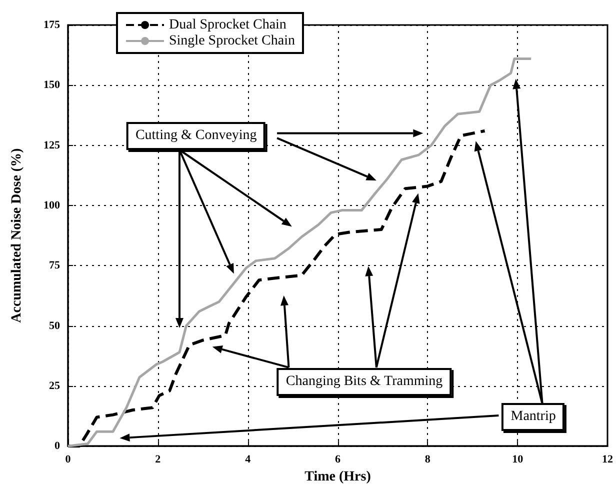  I want to click on y-tick-label: 150, so click(52, 85).